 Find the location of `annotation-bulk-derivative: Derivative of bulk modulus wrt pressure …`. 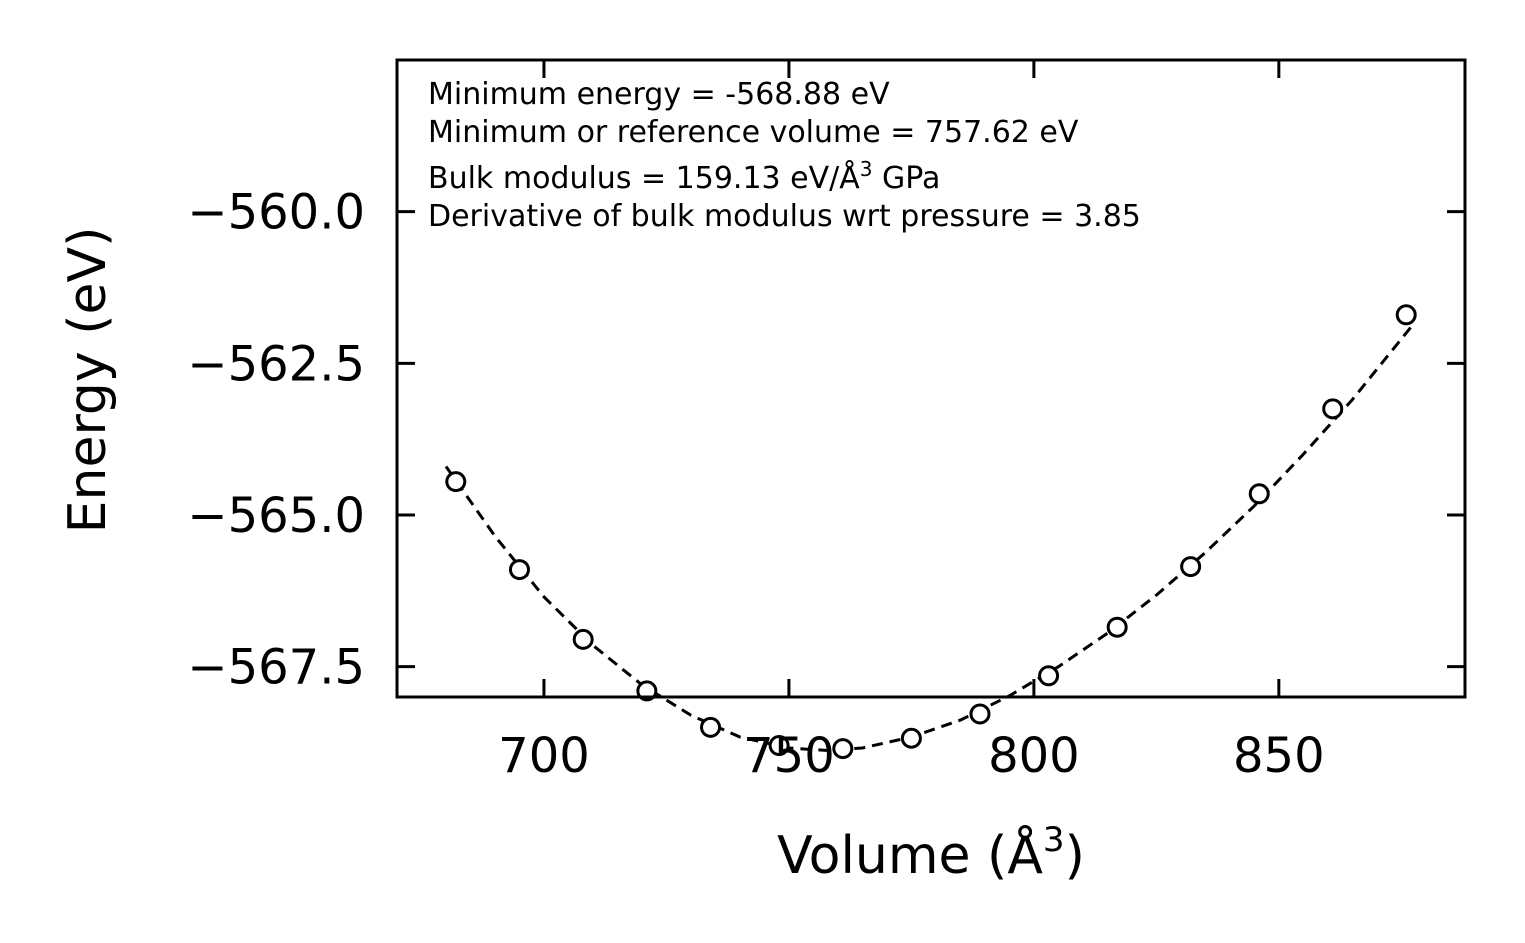

annotation-bulk-derivative: Derivative of bulk modulus wrt pressure … is located at coordinates (784, 216).